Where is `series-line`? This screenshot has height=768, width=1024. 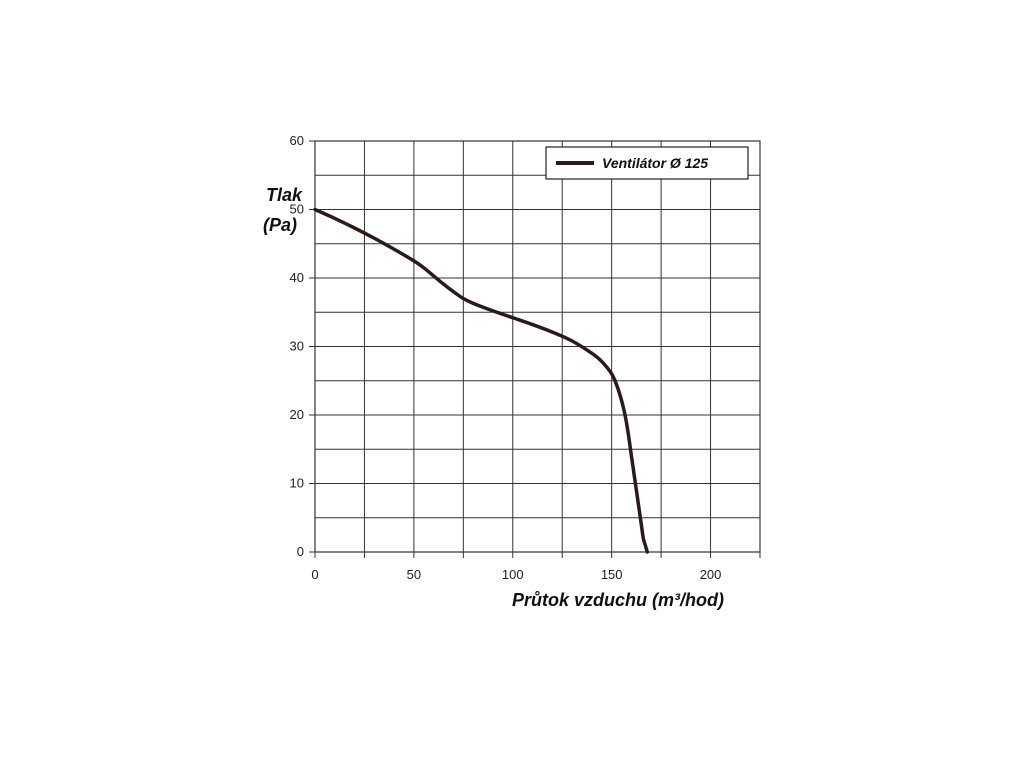
series-line is located at coordinates (481, 380).